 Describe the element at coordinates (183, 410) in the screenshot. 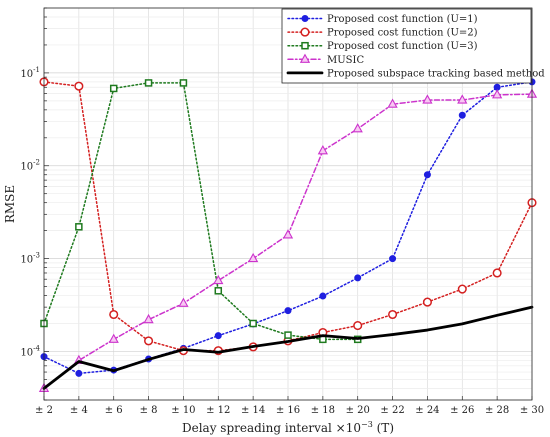

I see `x-tick-label: ± 10` at that location.